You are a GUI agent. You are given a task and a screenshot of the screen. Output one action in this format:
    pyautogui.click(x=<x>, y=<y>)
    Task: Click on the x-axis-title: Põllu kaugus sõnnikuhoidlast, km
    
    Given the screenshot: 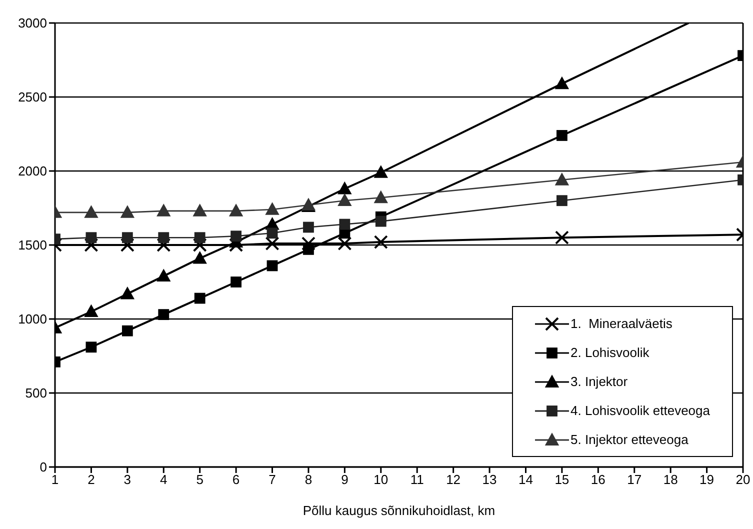 What is the action you would take?
    pyautogui.click(x=399, y=510)
    